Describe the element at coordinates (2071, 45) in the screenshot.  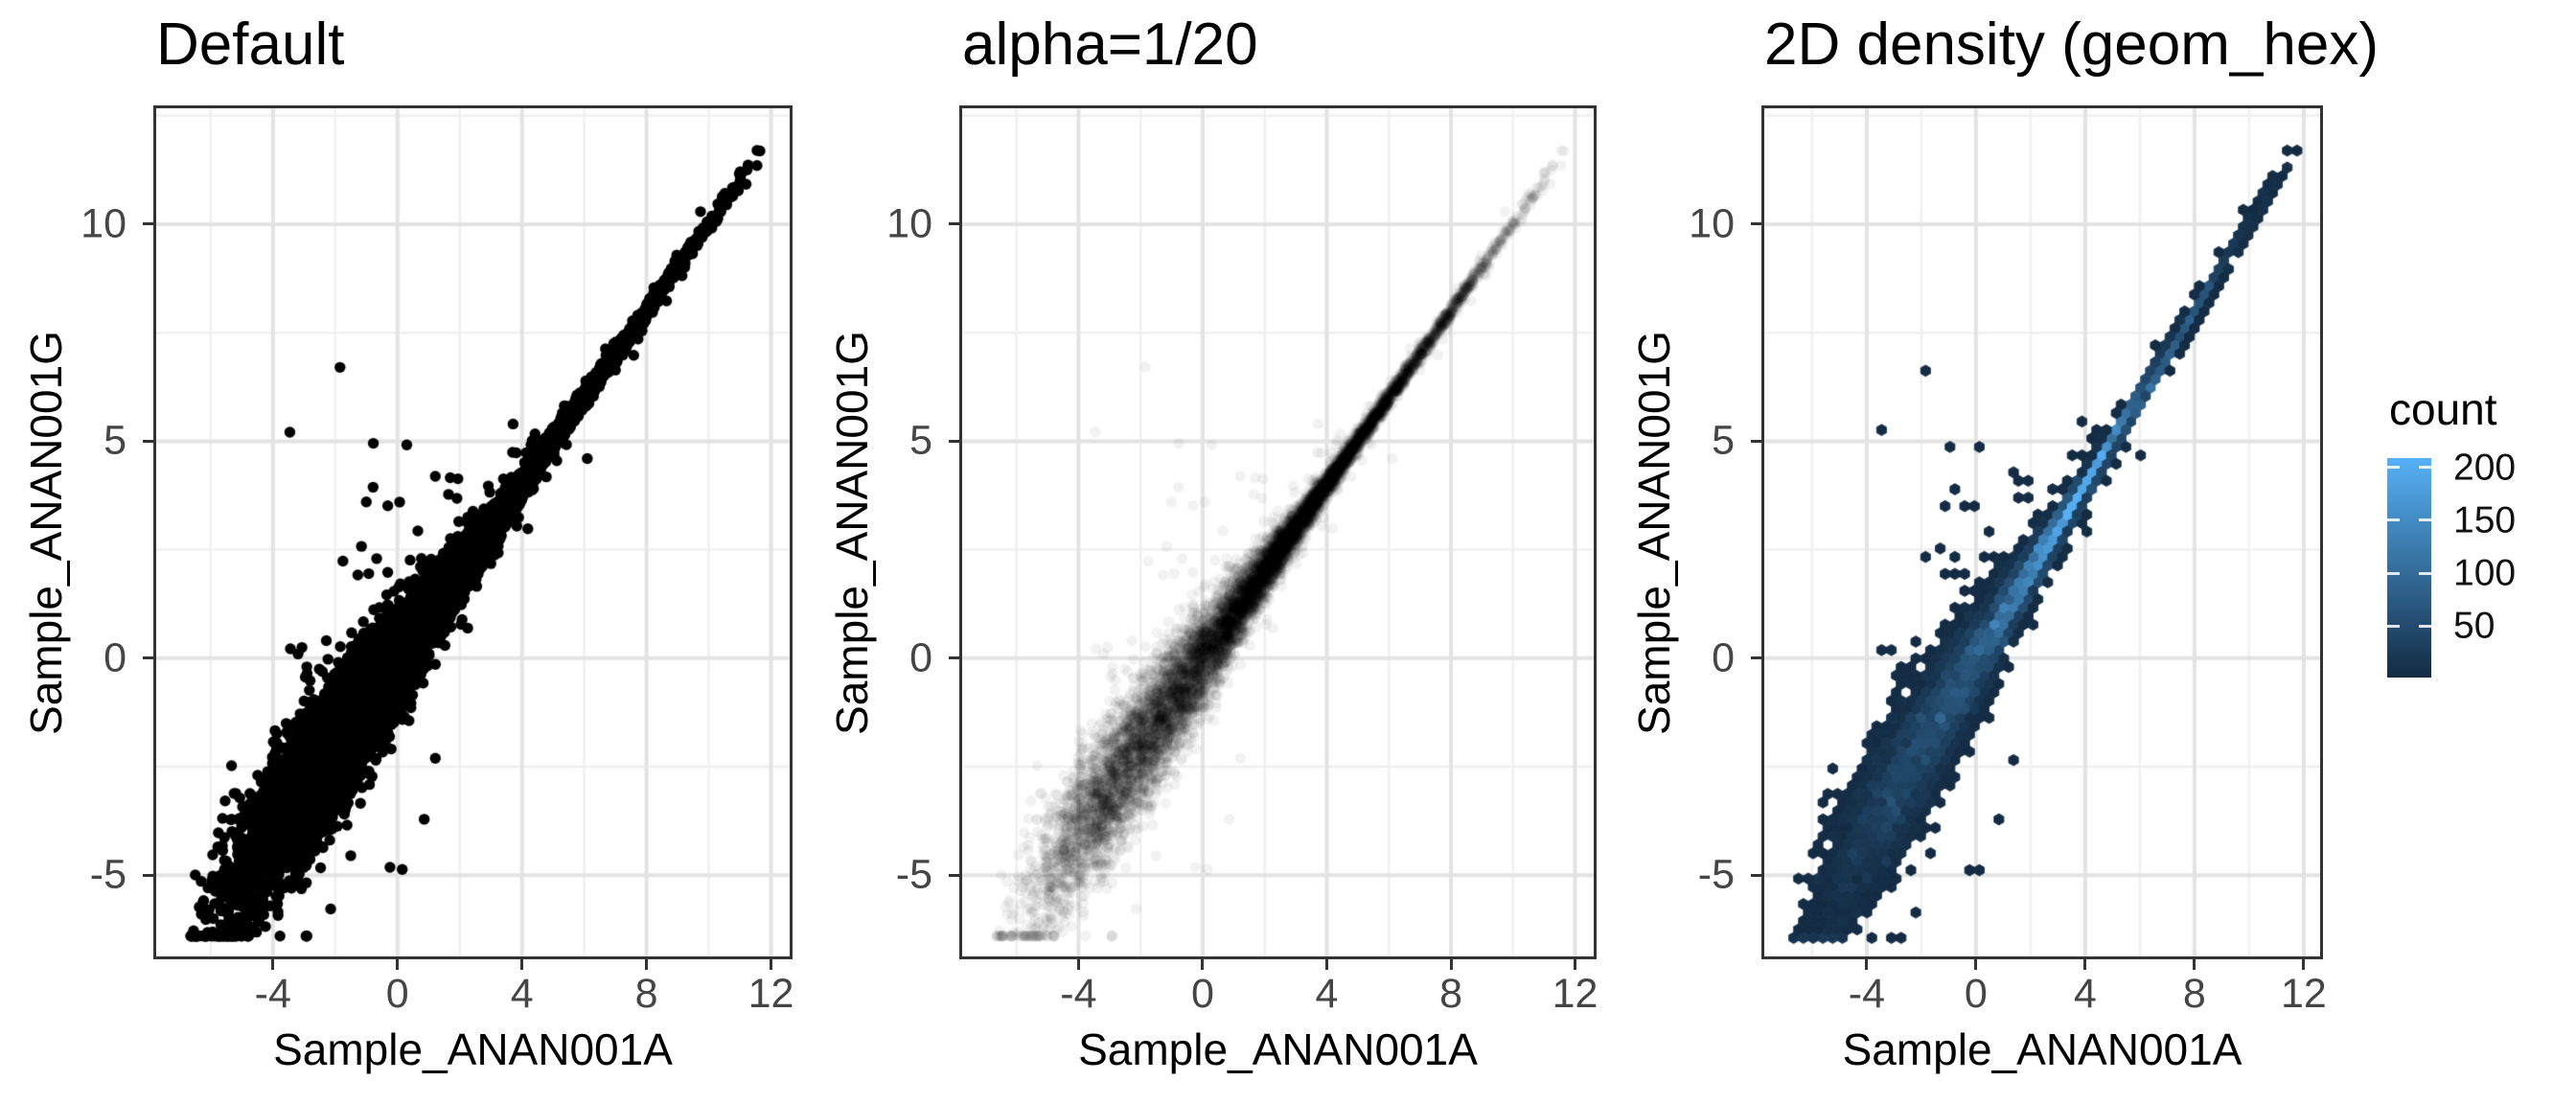
I see `plot-title: 2D density (geom_hex)` at that location.